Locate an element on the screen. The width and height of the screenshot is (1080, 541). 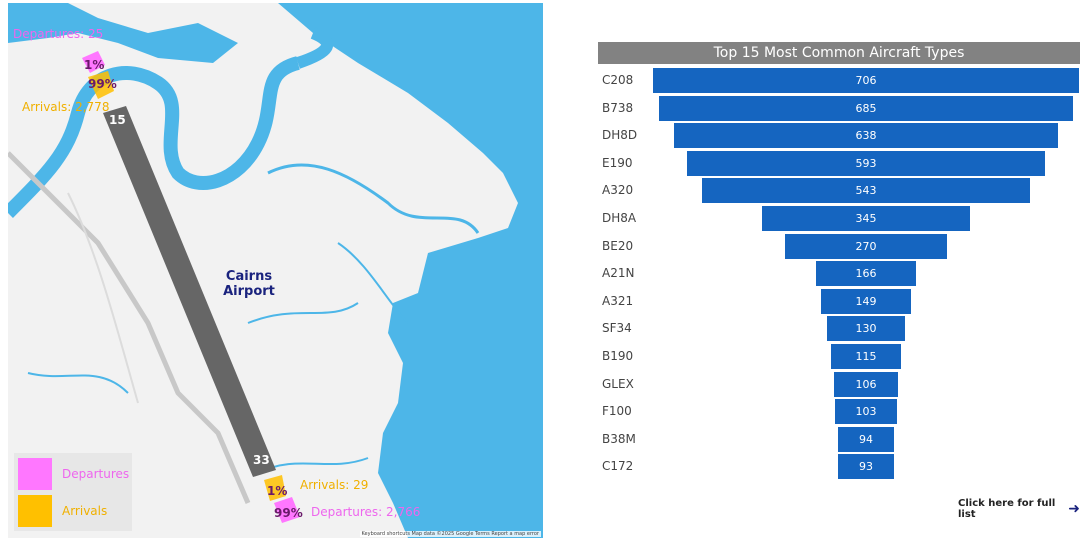
legend-arrivals: Arrivals is located at coordinates (62, 511).